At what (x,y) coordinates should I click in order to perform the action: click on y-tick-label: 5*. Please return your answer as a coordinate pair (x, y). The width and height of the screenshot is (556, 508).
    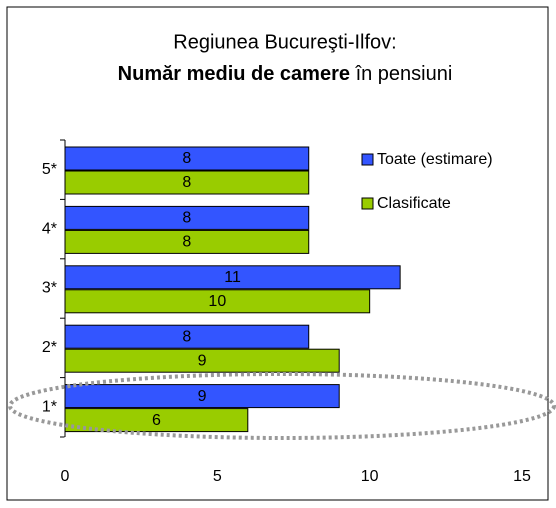
    Looking at the image, I should click on (49, 169).